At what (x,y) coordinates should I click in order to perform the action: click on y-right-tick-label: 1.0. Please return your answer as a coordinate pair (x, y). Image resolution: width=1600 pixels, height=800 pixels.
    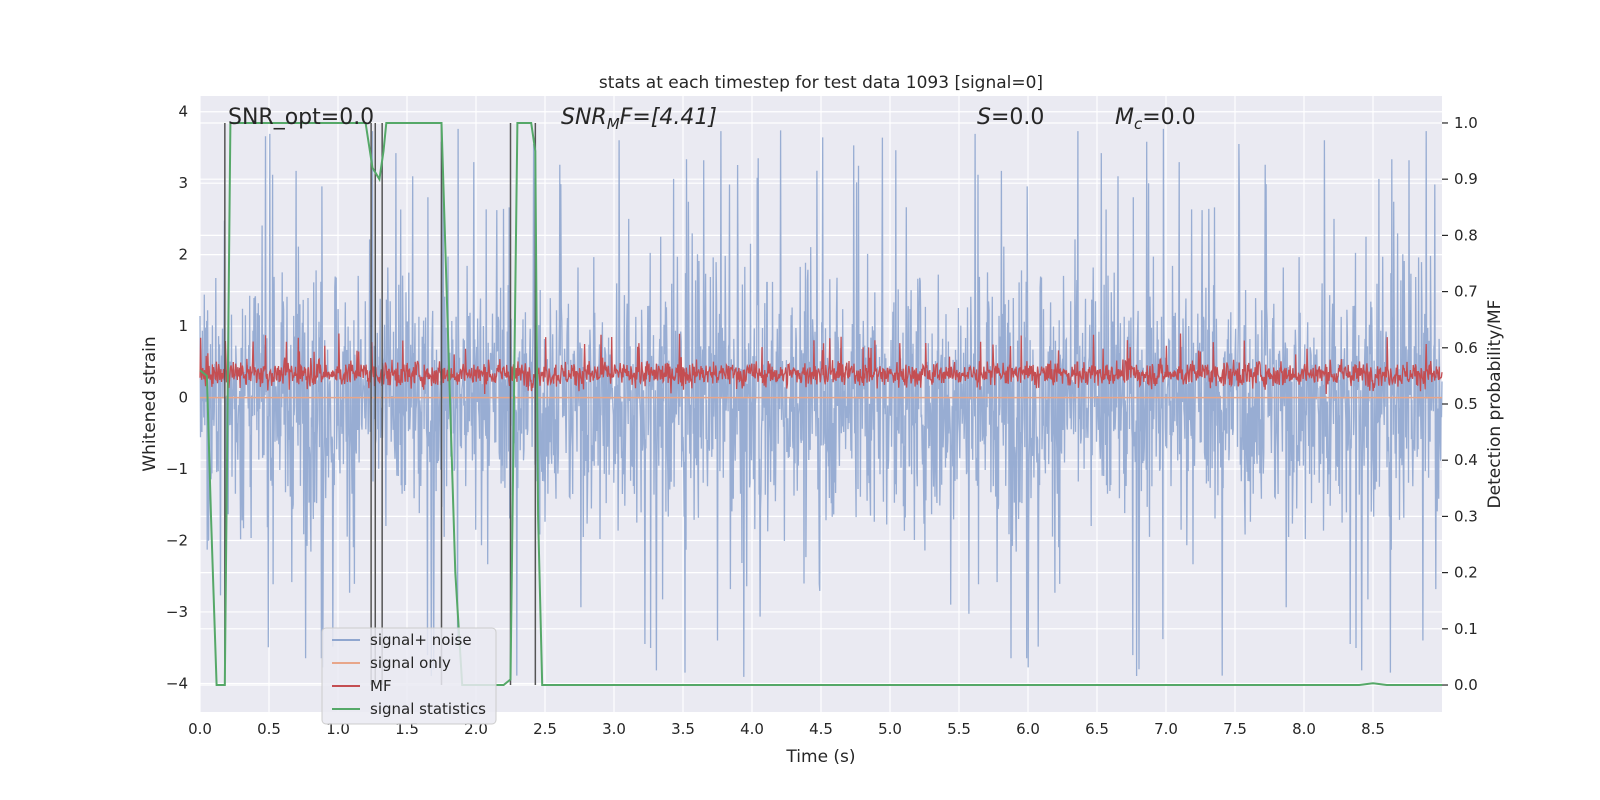
    Looking at the image, I should click on (1466, 123).